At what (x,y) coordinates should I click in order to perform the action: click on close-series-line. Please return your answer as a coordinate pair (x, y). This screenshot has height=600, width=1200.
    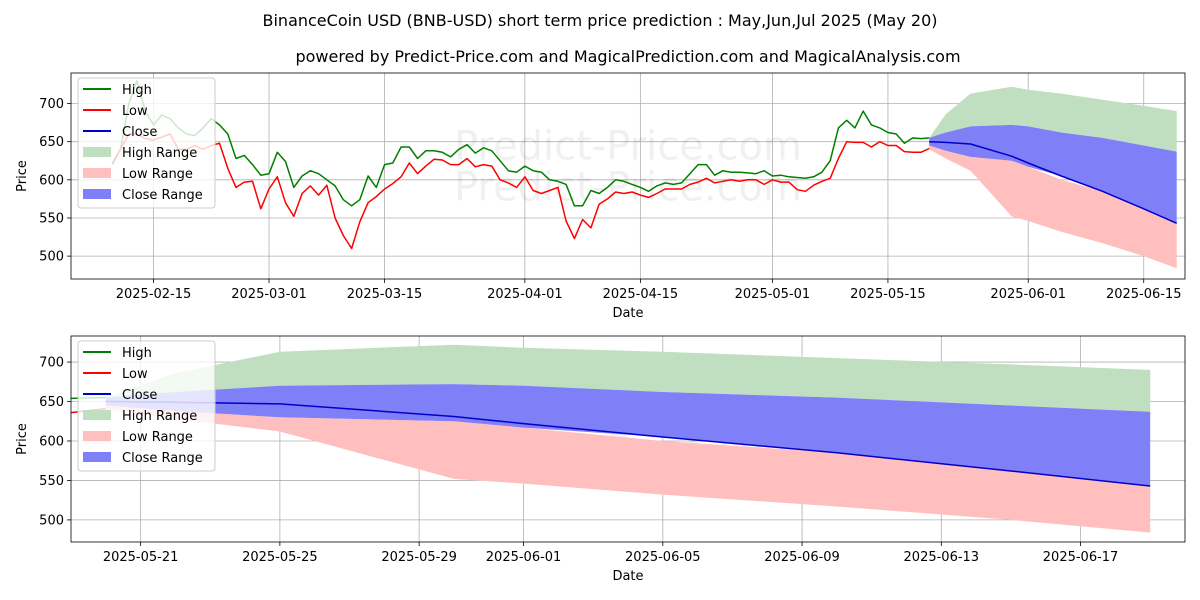
    Looking at the image, I should click on (1053, 182).